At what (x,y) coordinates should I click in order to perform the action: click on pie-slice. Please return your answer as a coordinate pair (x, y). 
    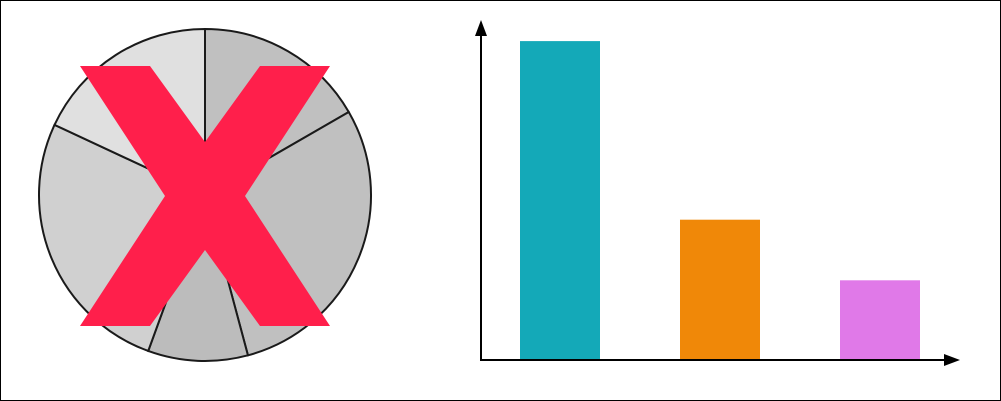
    Looking at the image, I should click on (198, 276).